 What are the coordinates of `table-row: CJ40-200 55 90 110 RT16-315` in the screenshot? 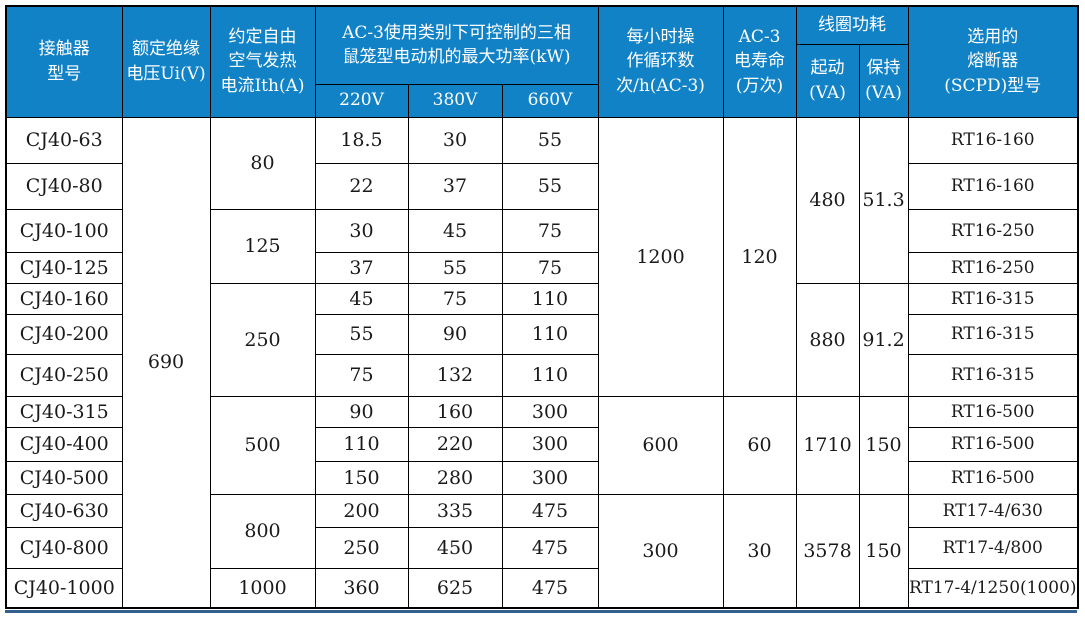 It's located at (542, 334).